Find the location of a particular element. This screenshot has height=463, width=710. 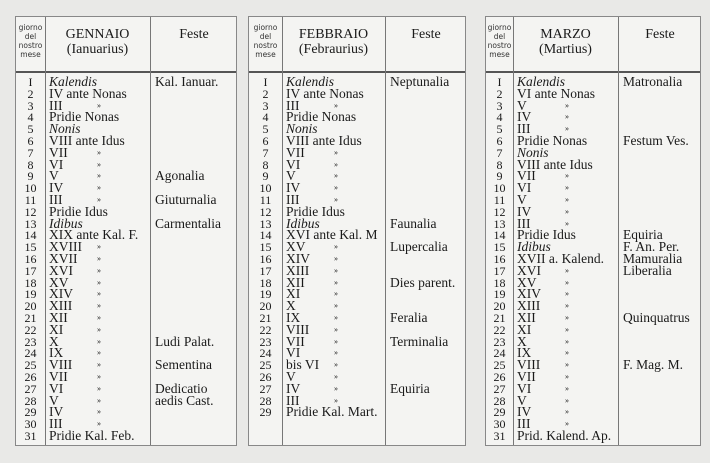

festival-name: Equiria is located at coordinates (410, 388).